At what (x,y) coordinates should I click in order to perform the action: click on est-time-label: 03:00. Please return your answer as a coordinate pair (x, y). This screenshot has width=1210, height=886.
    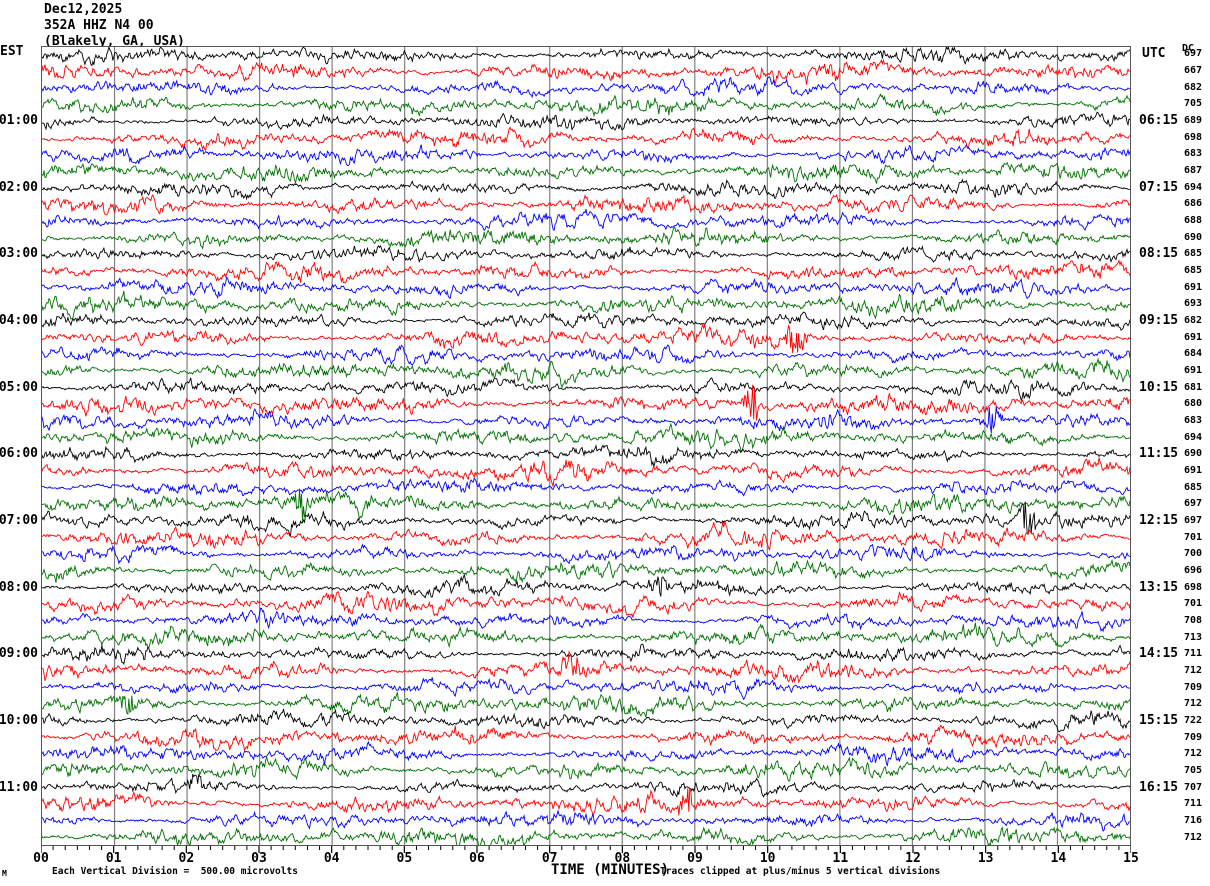
    Looking at the image, I should click on (19, 254).